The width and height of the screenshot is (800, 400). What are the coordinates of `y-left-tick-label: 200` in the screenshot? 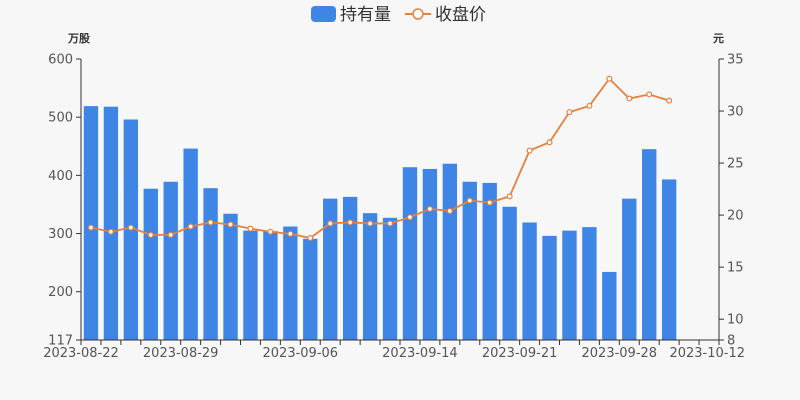 It's located at (60, 292).